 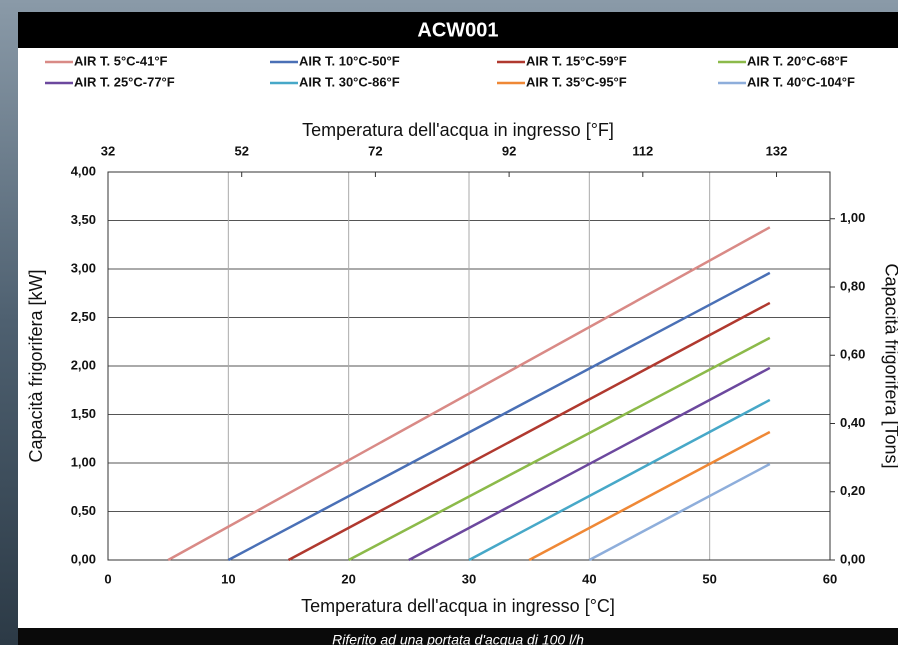 What do you see at coordinates (349, 81) in the screenshot?
I see `legend-label: AIR T. 30°C-86°F` at bounding box center [349, 81].